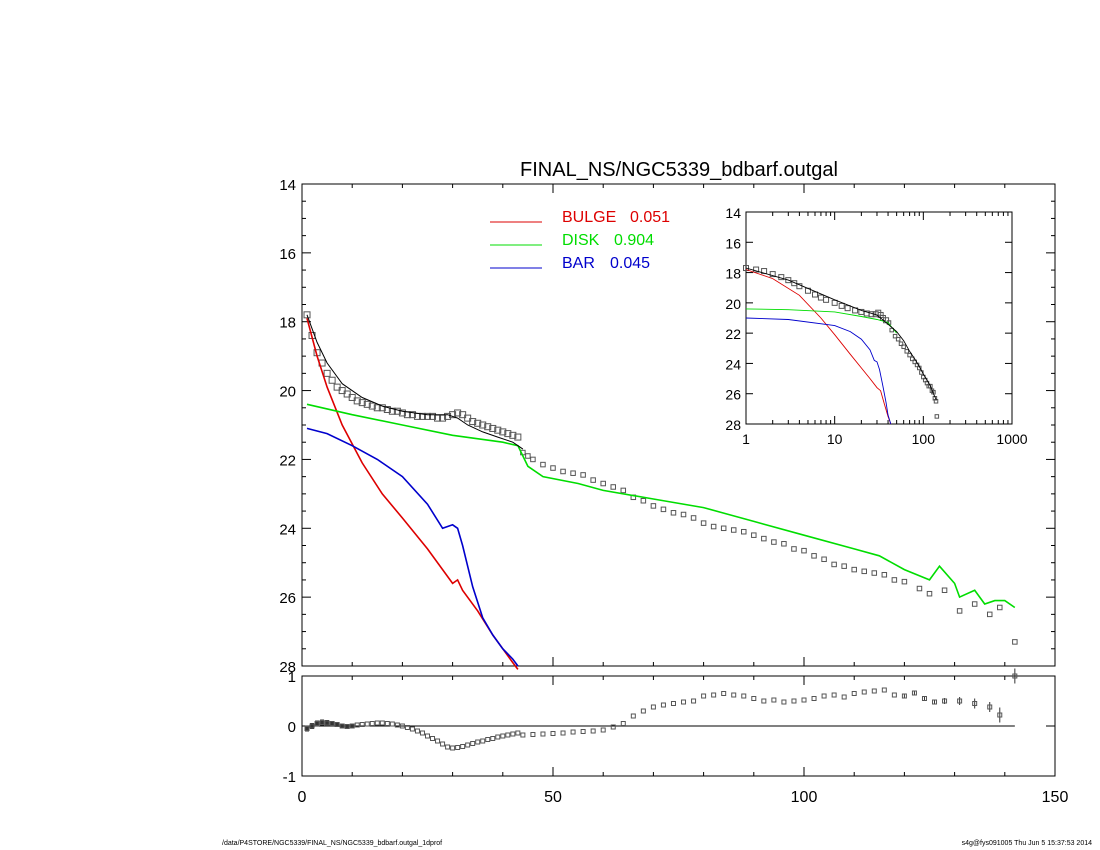 The height and width of the screenshot is (850, 1100). I want to click on y-tick-label: 28, so click(287, 667).